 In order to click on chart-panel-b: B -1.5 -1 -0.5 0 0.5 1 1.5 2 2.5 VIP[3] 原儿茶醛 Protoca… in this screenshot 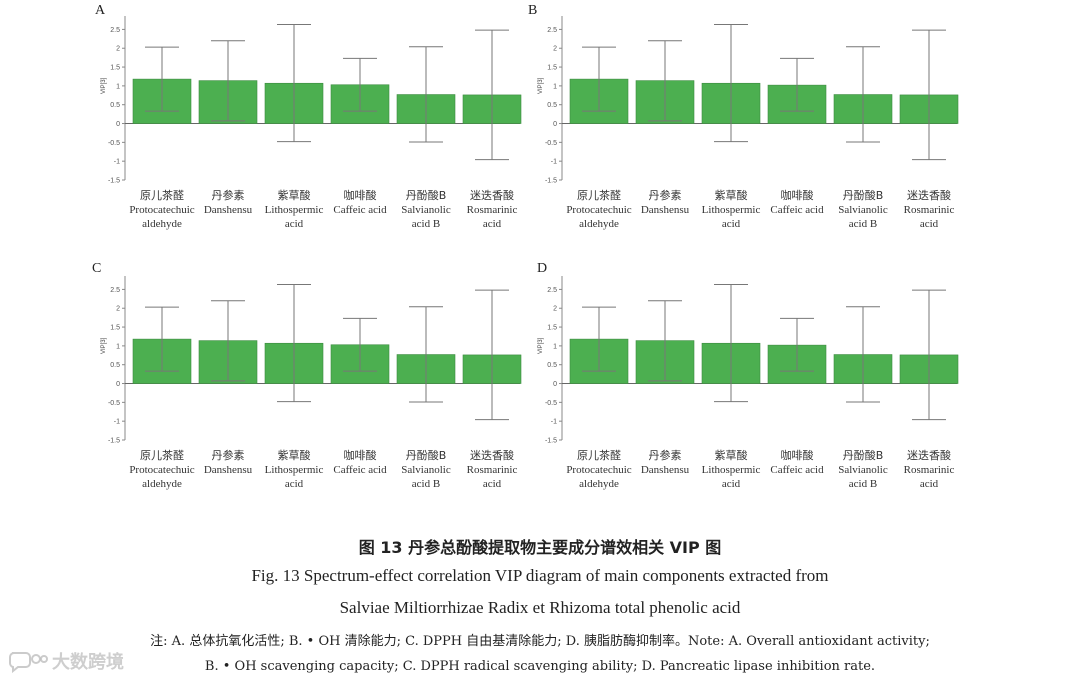, I will do `click(743, 116)`.